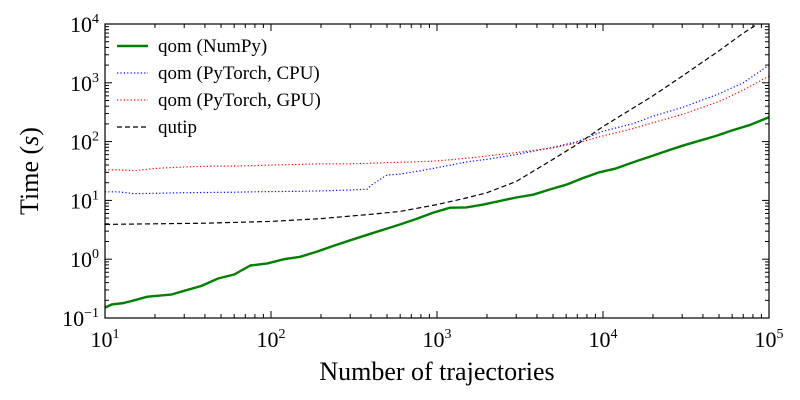 This screenshot has height=400, width=800. Describe the element at coordinates (80, 318) in the screenshot. I see `y-tick-label: 10⁻¹` at that location.